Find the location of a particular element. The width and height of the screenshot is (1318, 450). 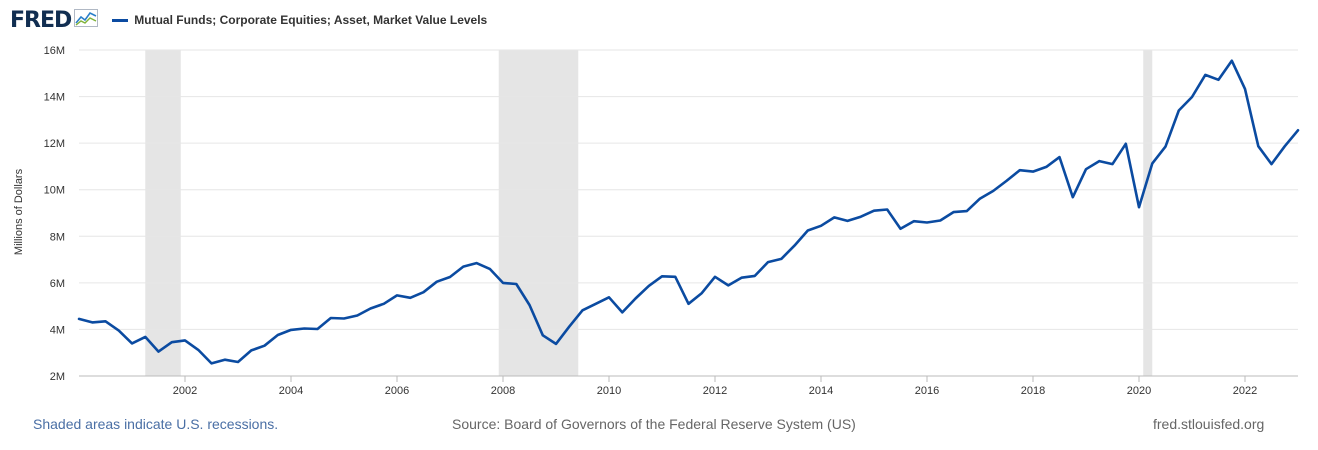

recession-note-link: Shaded areas indicate U.S. recessions. is located at coordinates (156, 424).